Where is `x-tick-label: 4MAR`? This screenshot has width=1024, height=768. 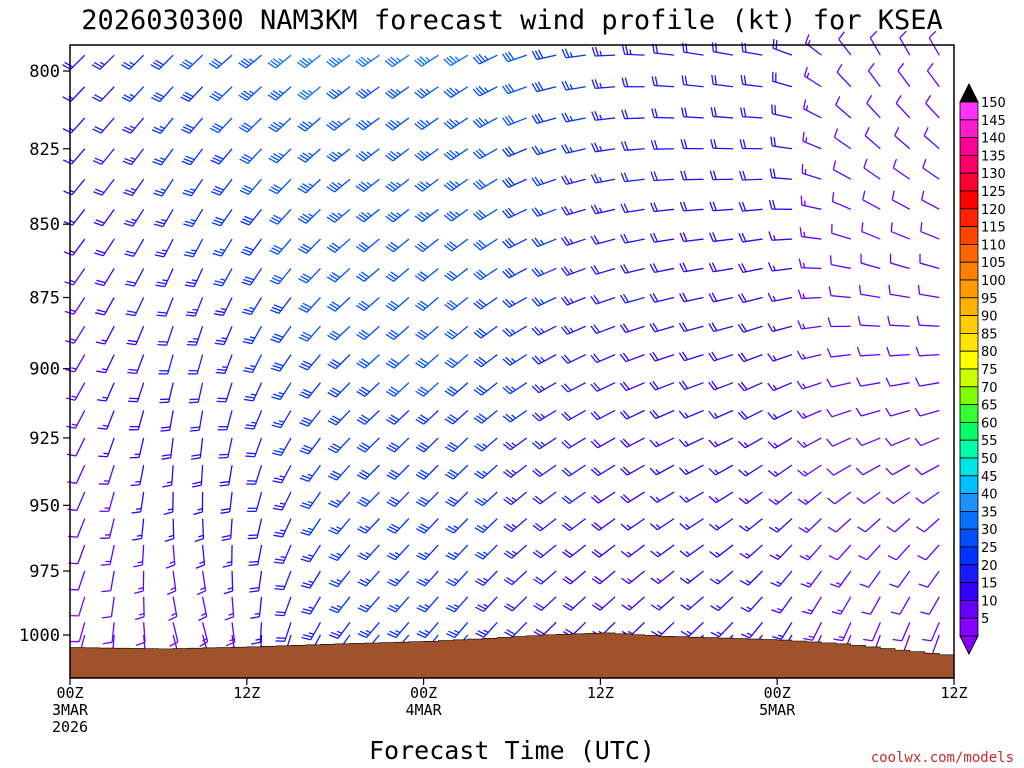 x-tick-label: 4MAR is located at coordinates (424, 710).